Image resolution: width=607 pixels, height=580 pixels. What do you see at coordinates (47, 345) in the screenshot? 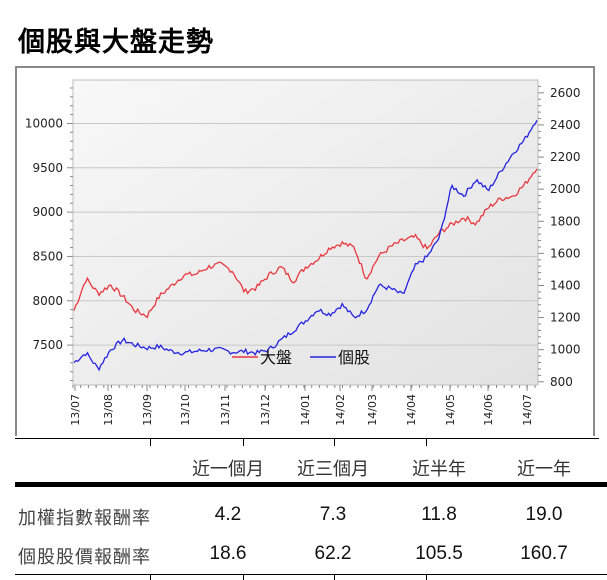
I see `left-axis-tick-label: 7500` at bounding box center [47, 345].